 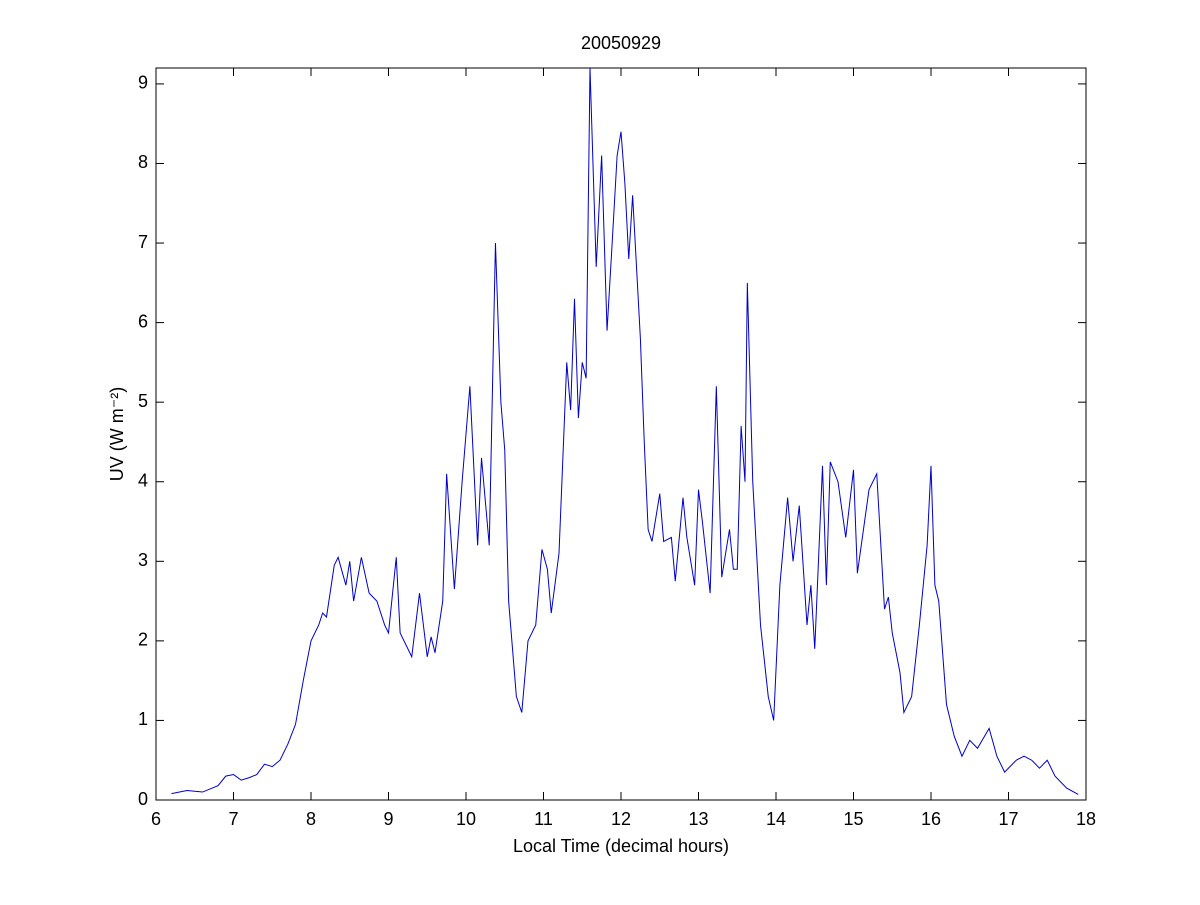 What do you see at coordinates (311, 819) in the screenshot?
I see `x-tick-label: 8` at bounding box center [311, 819].